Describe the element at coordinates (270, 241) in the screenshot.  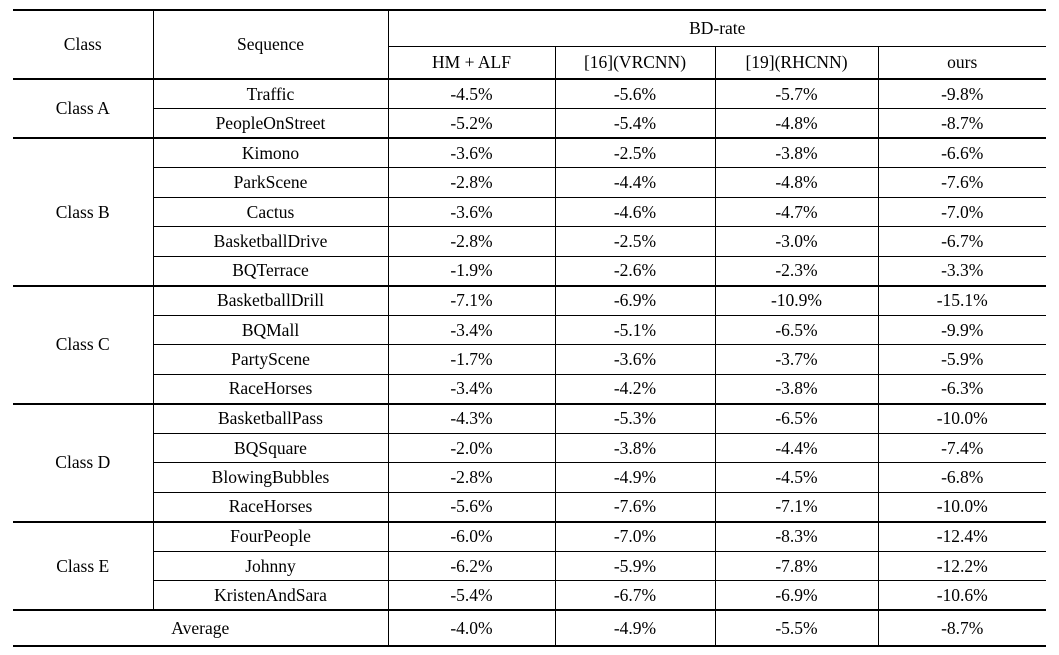
I see `sequence-cell: BasketballDrive` at that location.